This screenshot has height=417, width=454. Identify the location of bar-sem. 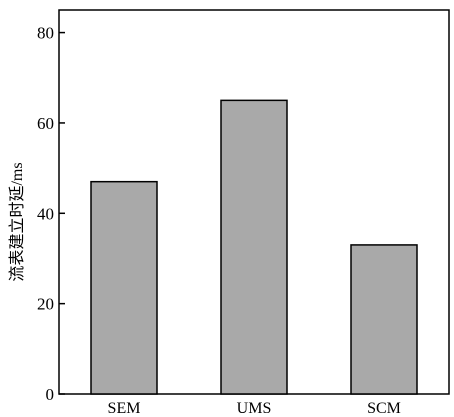
(124, 287).